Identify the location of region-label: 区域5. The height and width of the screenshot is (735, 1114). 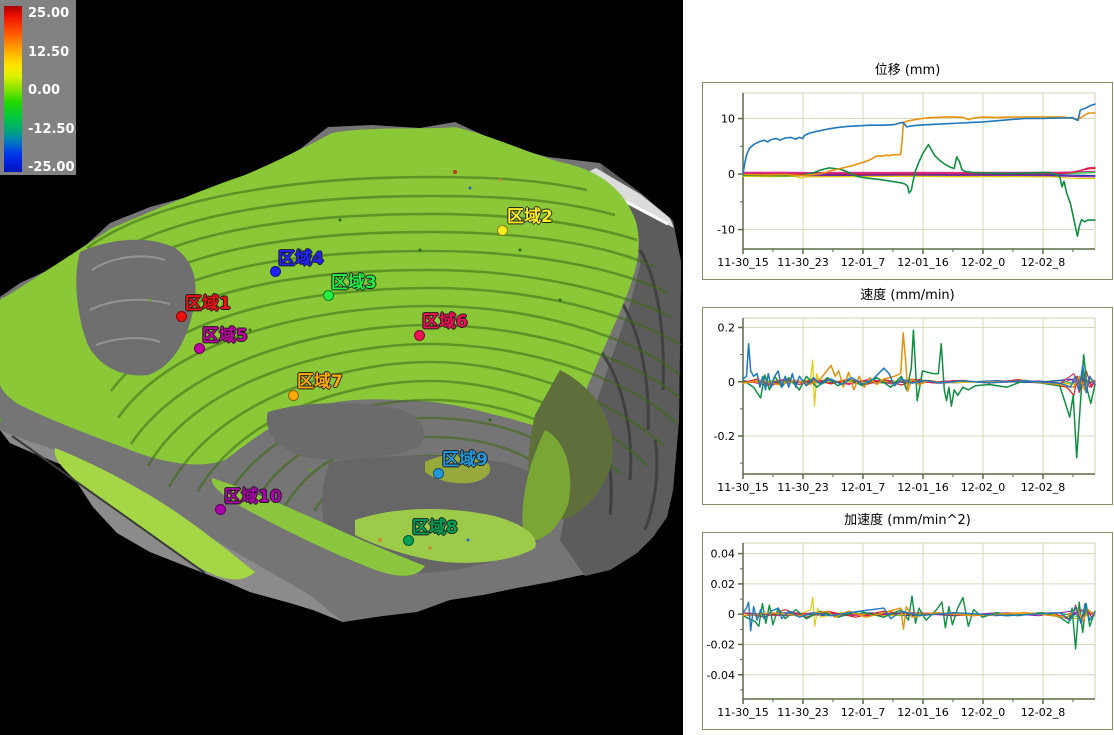
(225, 336).